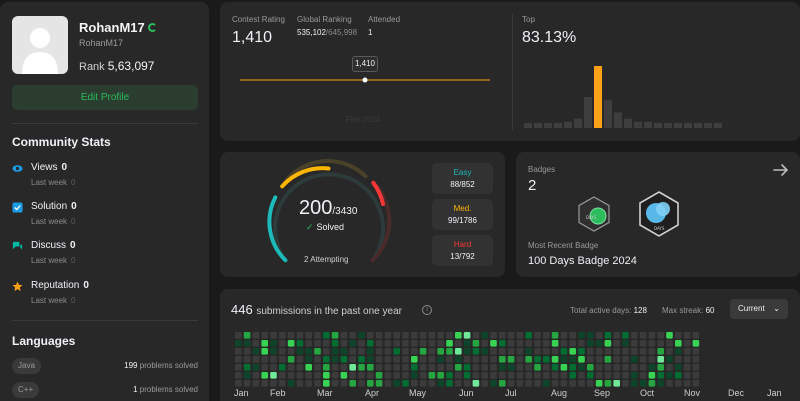 The image size is (800, 401). What do you see at coordinates (594, 214) in the screenshot?
I see `badge-50-days-icon: DAYS` at bounding box center [594, 214].